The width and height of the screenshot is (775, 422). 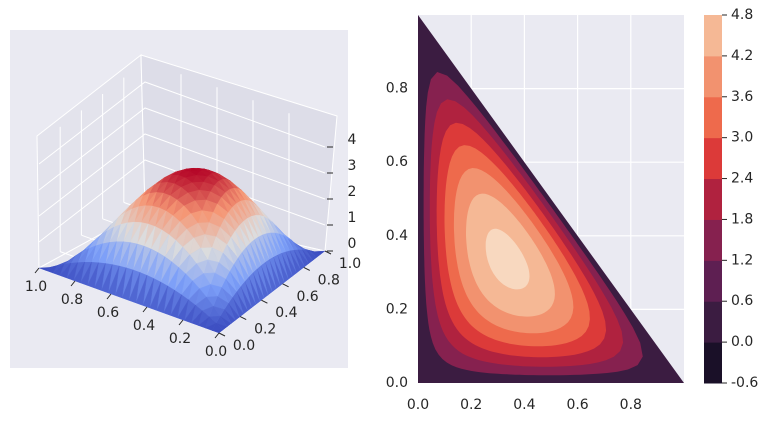 I want to click on contour-x-tick-label: 0.8, so click(x=631, y=405).